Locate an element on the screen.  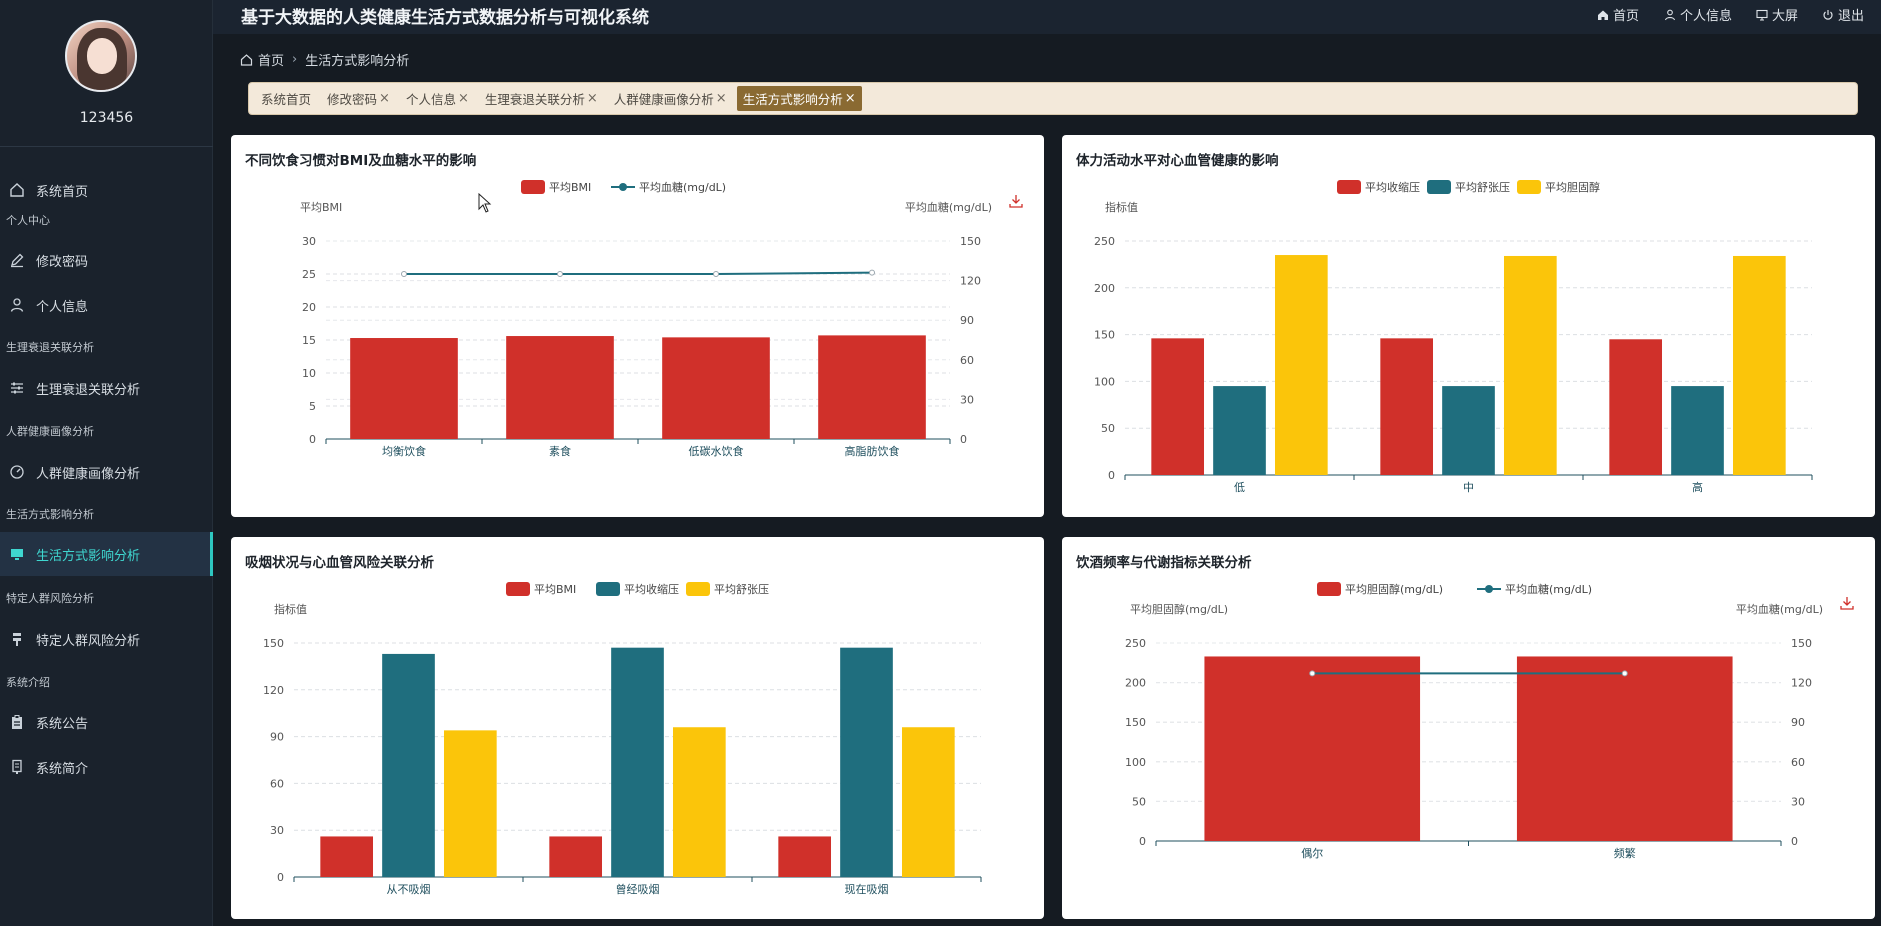
topnav-profile: 个人信息 is located at coordinates (1698, 14).